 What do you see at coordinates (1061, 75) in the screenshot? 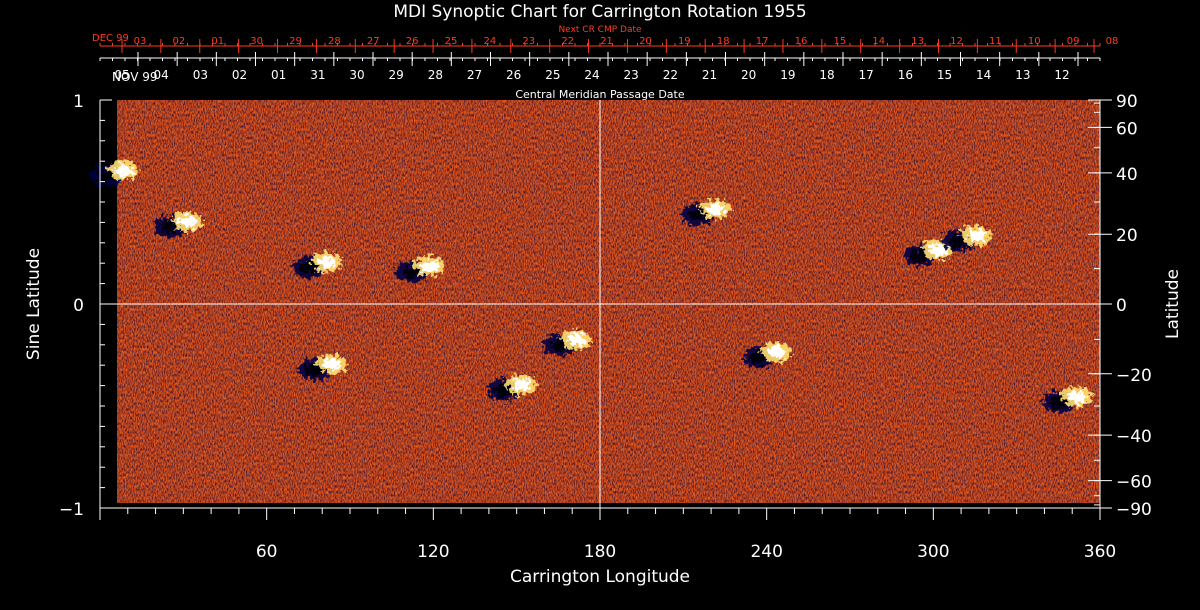
I see `white-axis-tick-label: 12` at bounding box center [1061, 75].